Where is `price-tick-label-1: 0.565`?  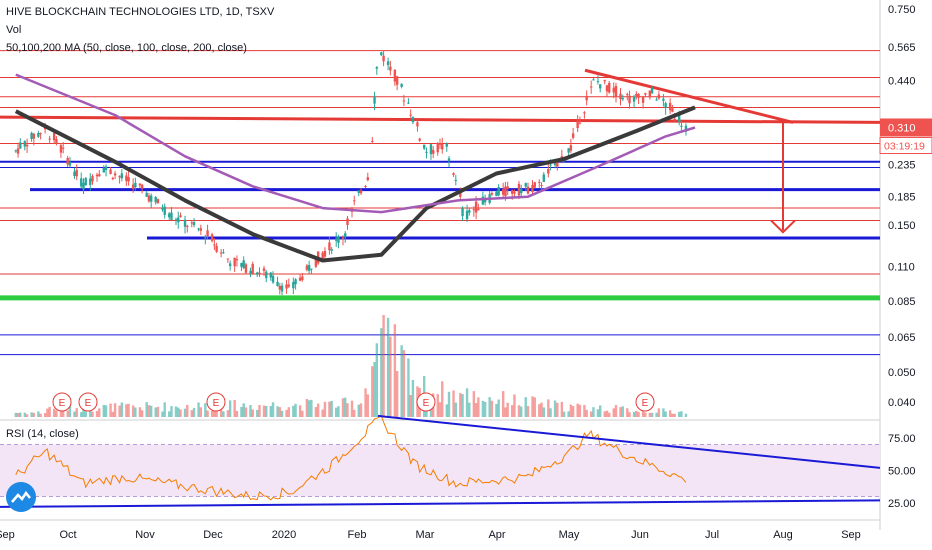
price-tick-label-1: 0.565 is located at coordinates (902, 48).